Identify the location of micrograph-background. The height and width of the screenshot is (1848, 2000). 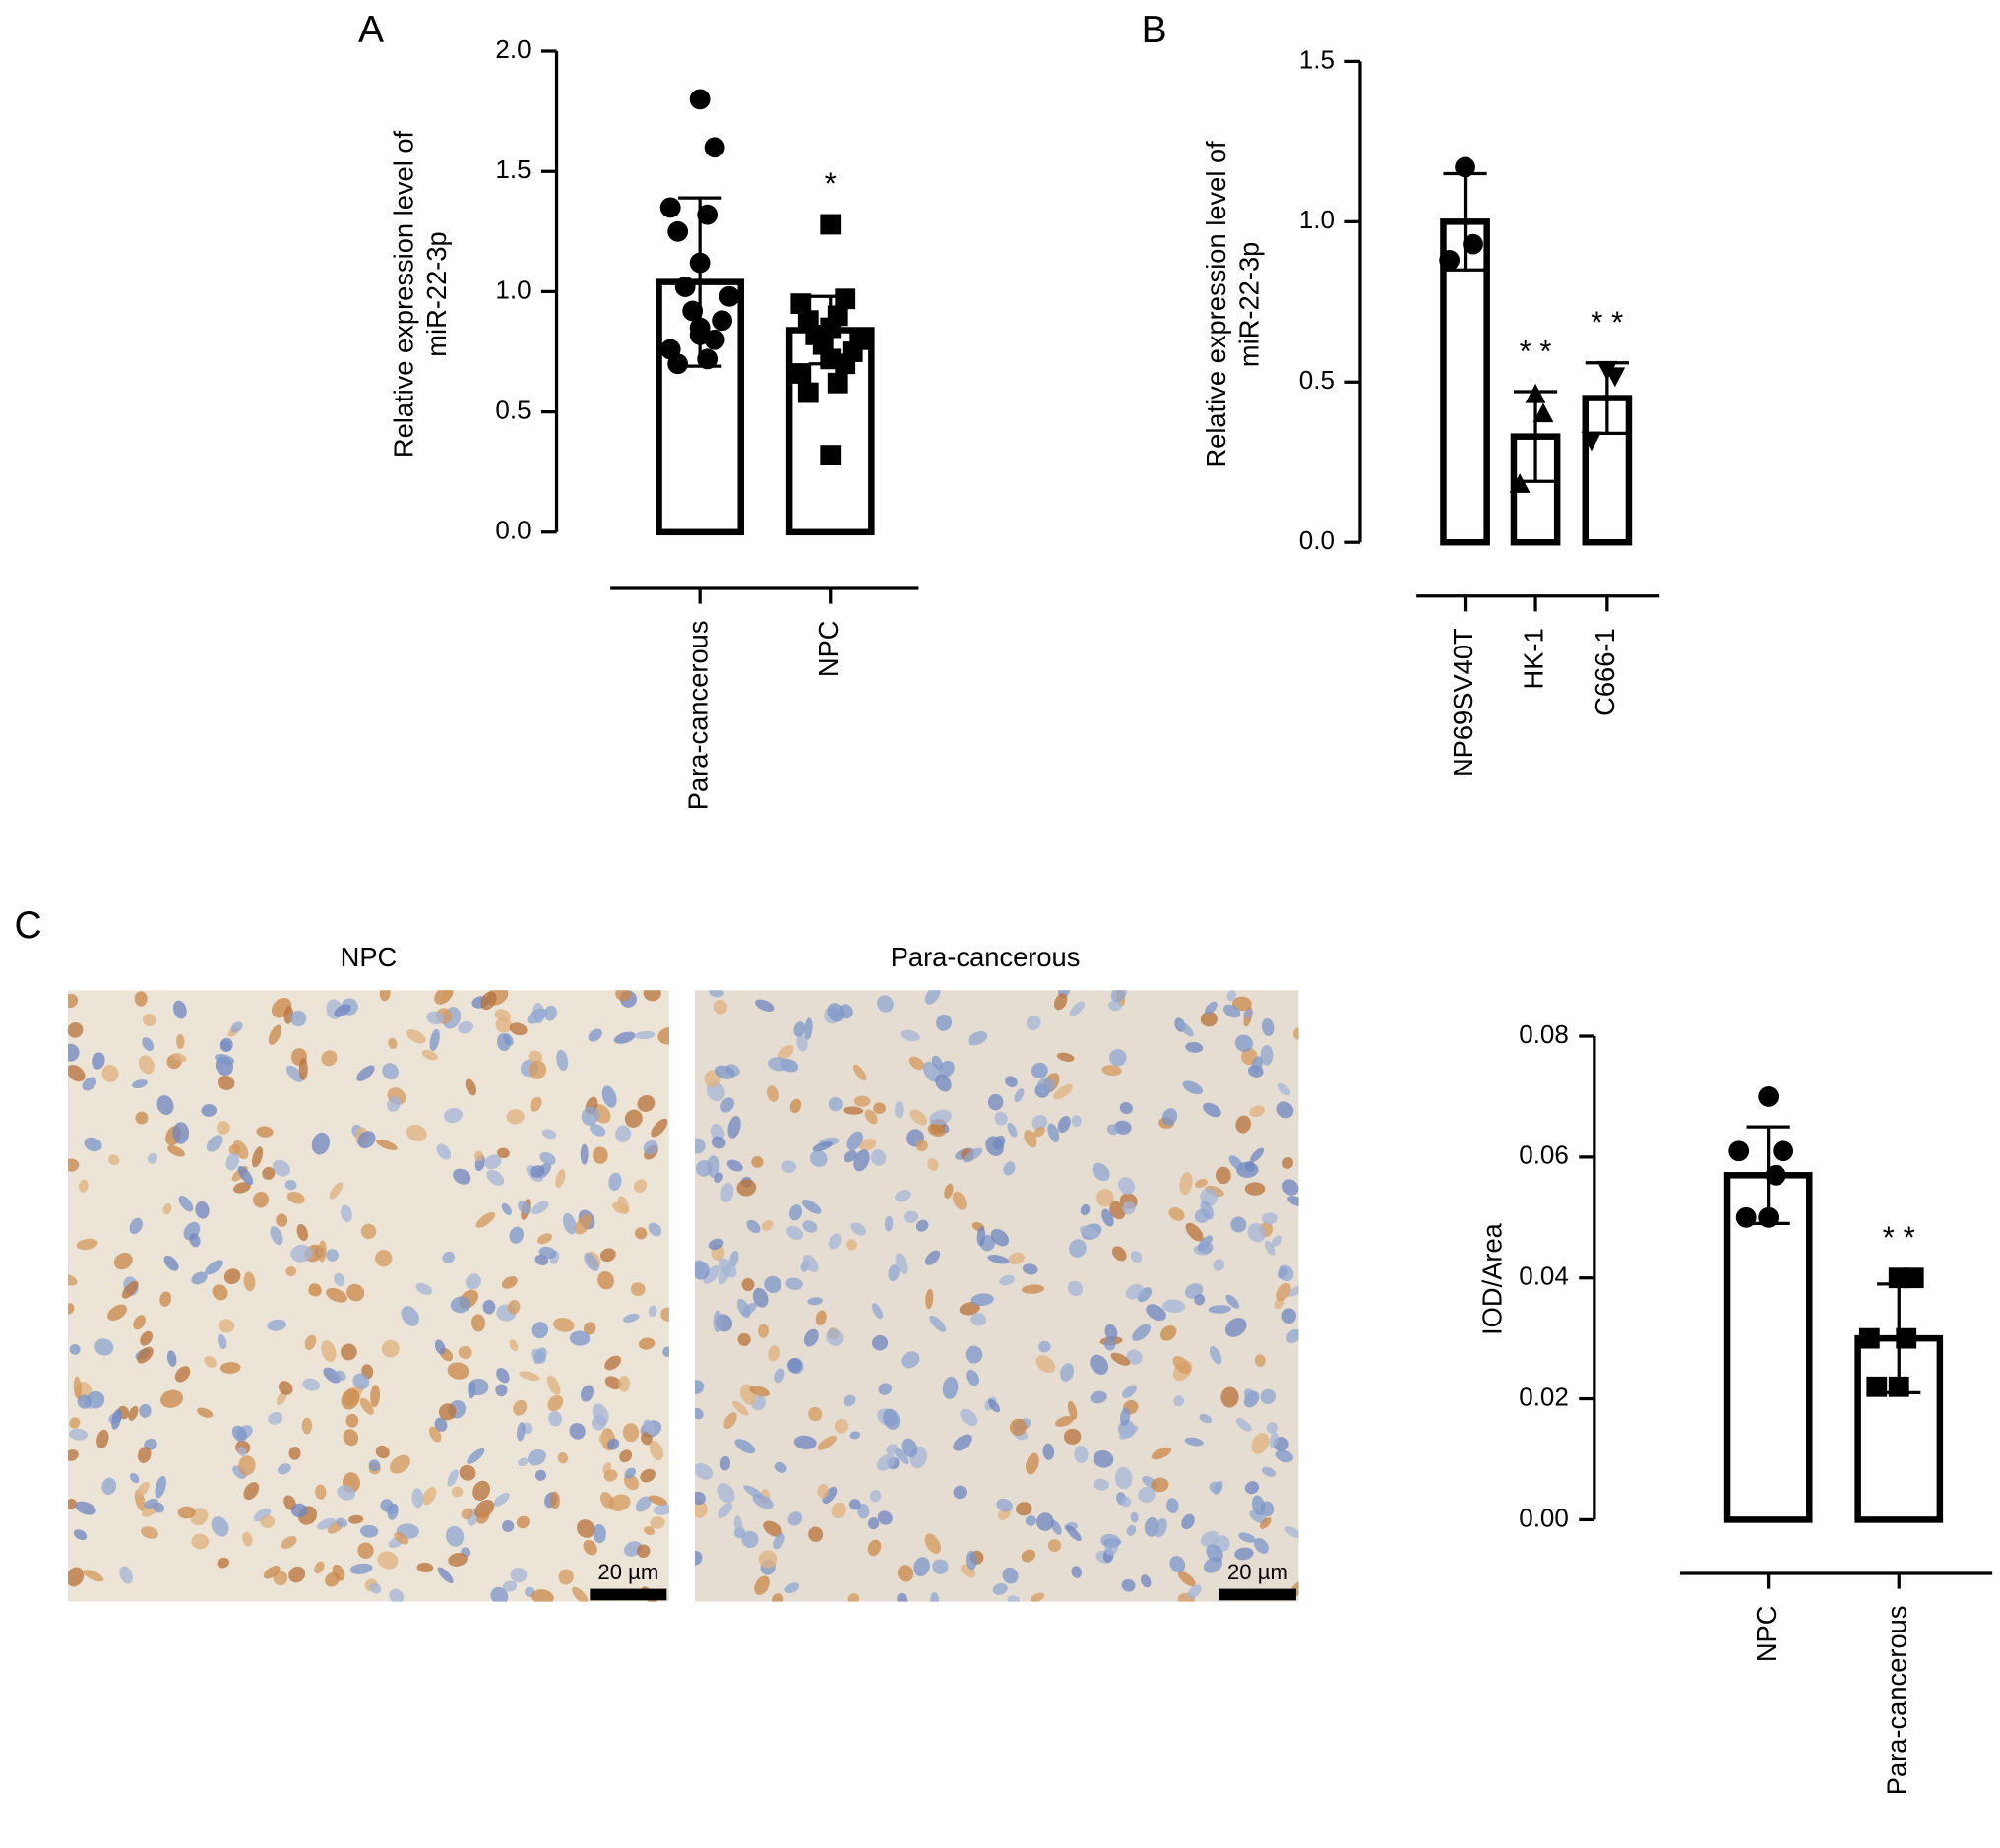
(996, 1296).